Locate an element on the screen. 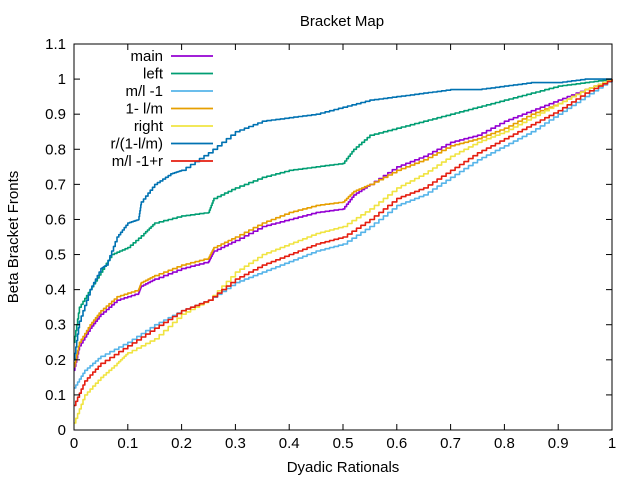 The image size is (640, 480). y-tick-label: 0.7 is located at coordinates (55, 184).